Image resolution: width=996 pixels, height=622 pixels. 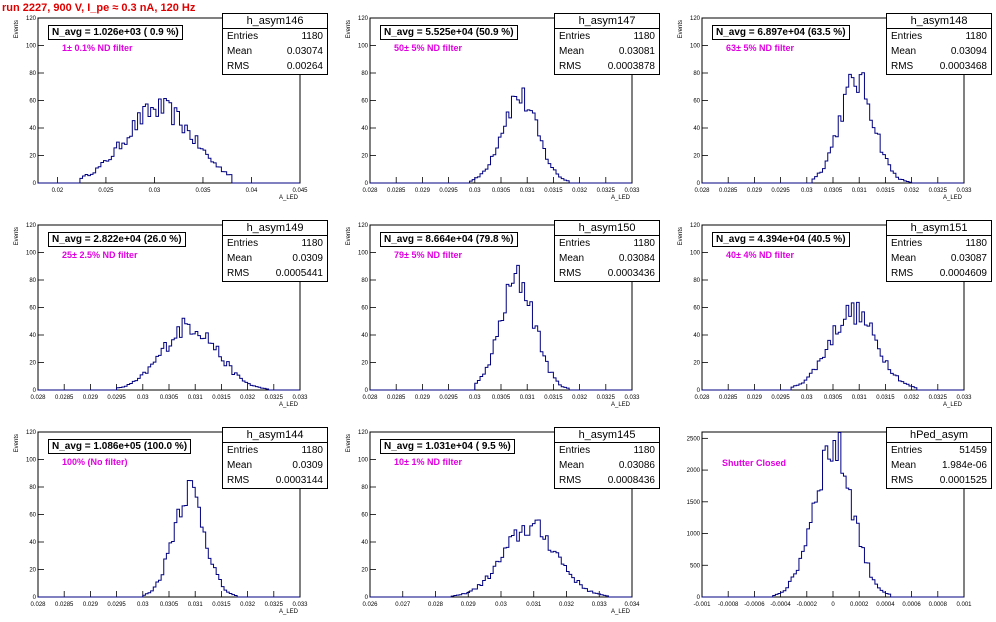 What do you see at coordinates (580, 191) in the screenshot?
I see `x-tick-label: 0.032` at bounding box center [580, 191].